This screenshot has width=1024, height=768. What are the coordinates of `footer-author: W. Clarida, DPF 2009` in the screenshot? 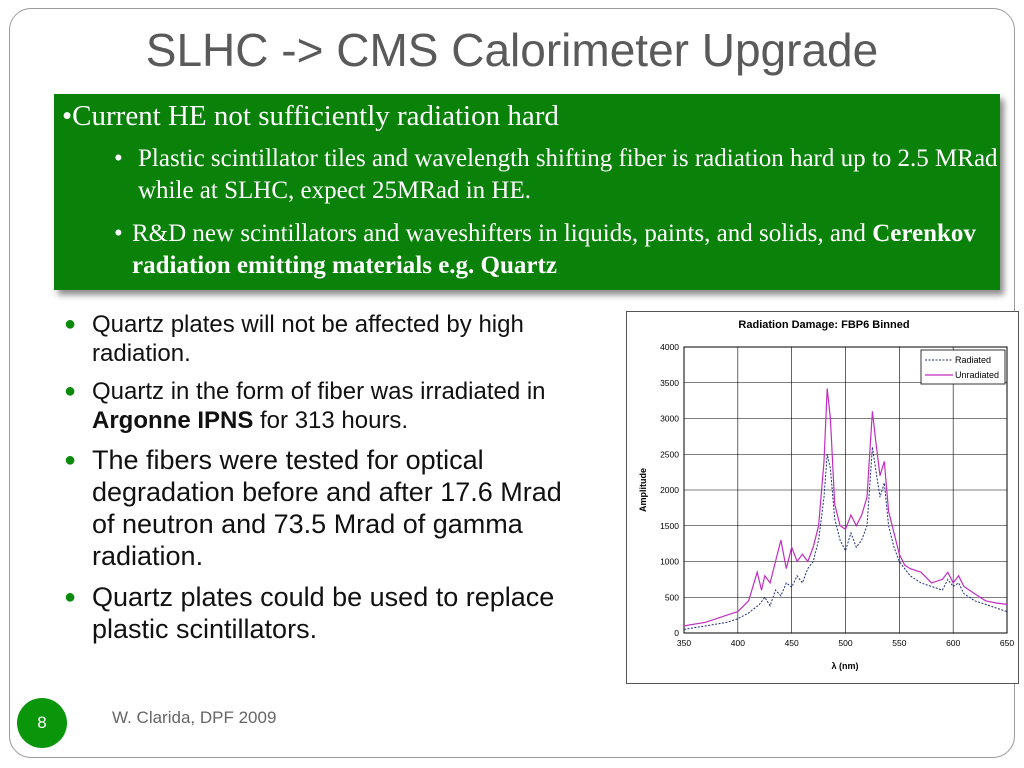 It's located at (194, 717).